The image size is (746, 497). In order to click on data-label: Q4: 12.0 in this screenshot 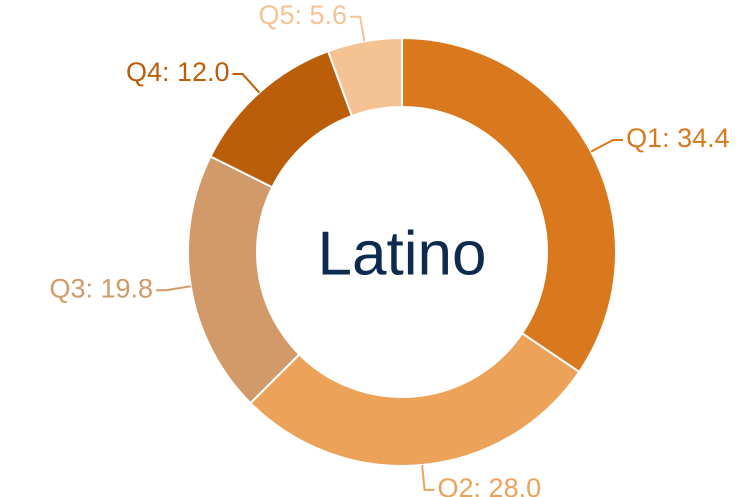, I will do `click(178, 72)`.